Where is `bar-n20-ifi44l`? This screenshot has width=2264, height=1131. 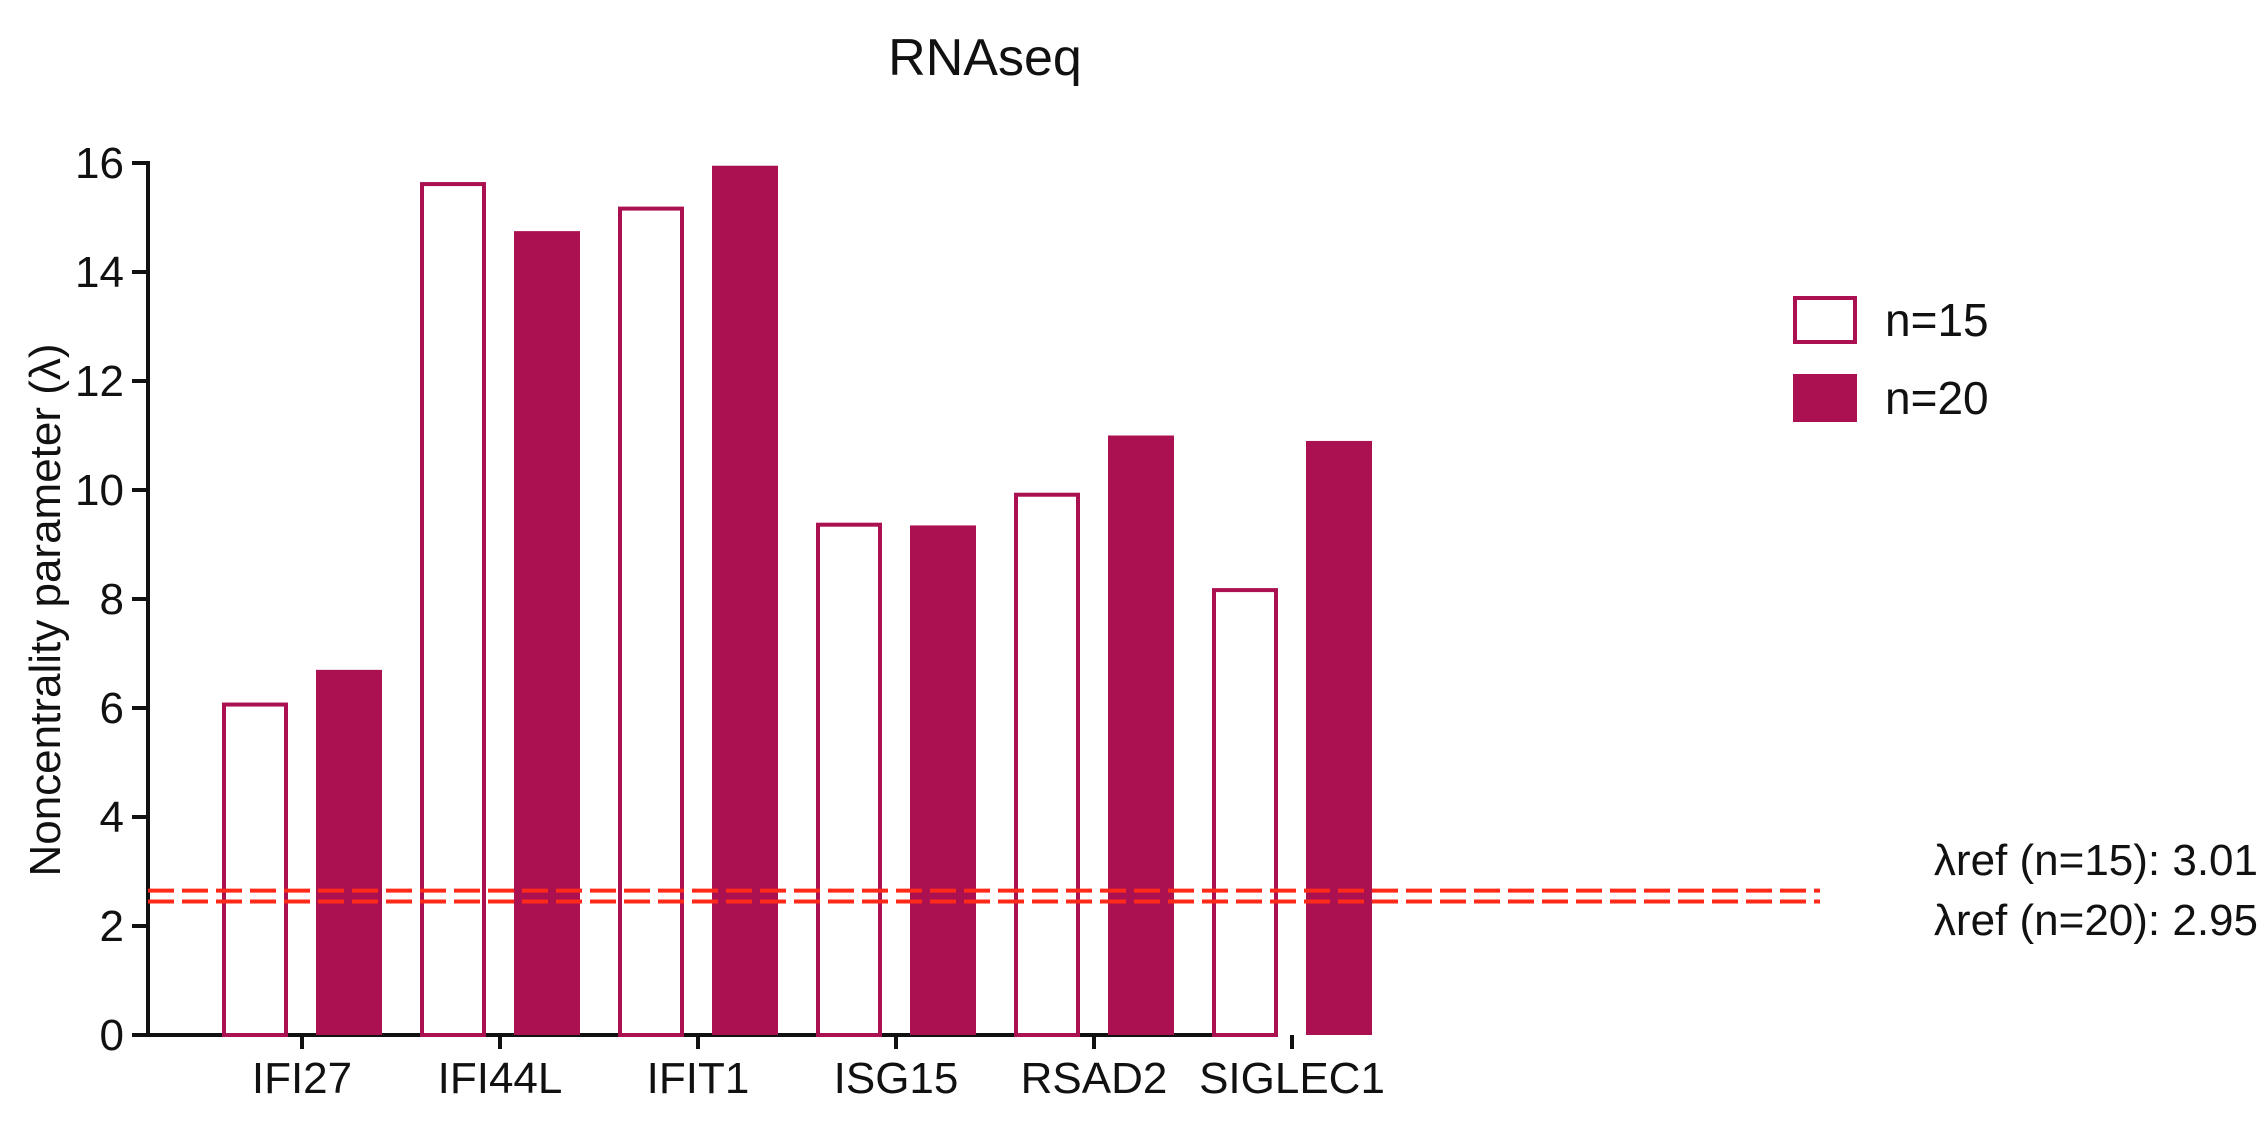
bar-n20-ifi44l is located at coordinates (547, 633).